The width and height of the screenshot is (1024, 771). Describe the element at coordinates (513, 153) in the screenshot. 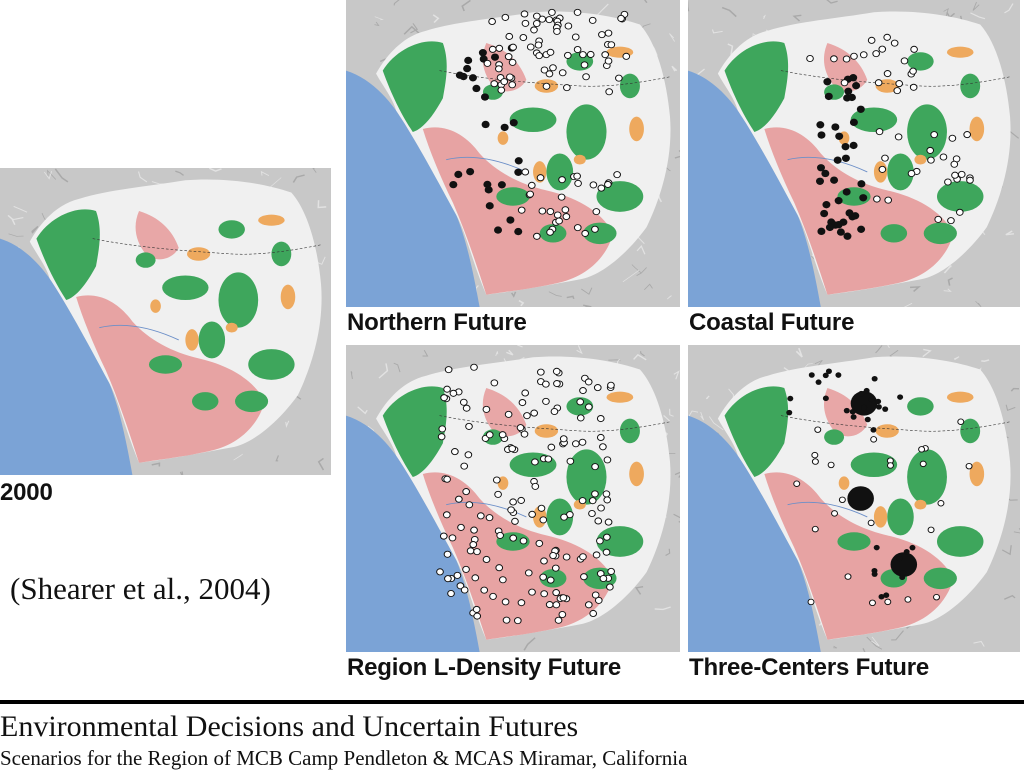

I see `map-northern-future` at that location.